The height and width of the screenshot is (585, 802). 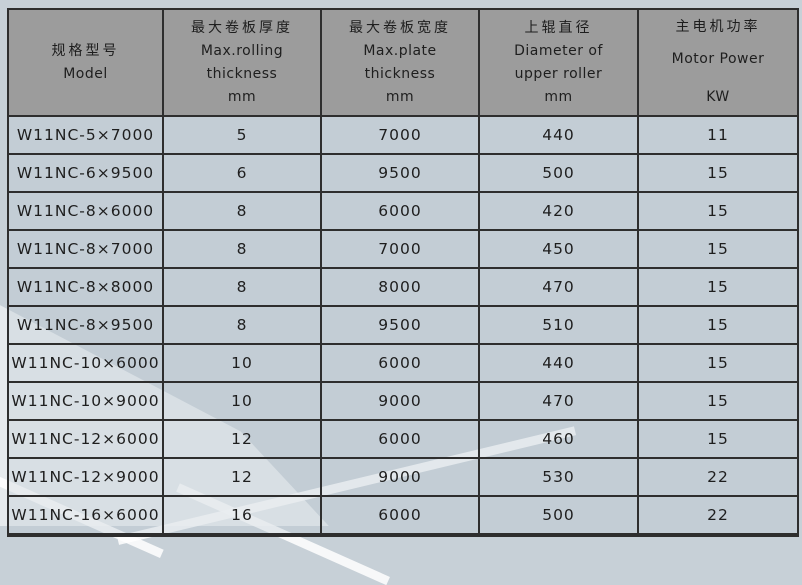 I want to click on header-max-plate-width-unit: mm, so click(x=400, y=96).